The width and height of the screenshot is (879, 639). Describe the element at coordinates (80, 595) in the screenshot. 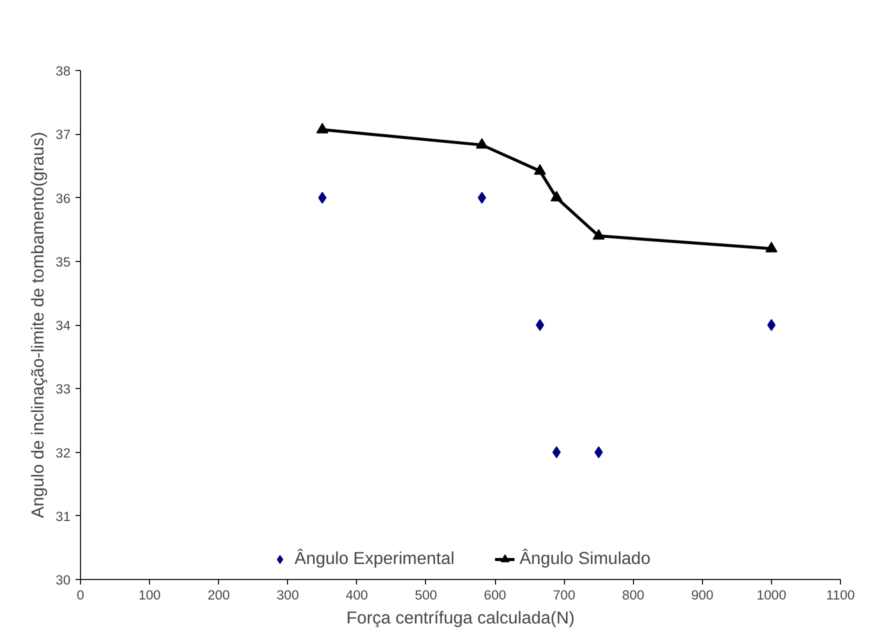

I see `x-tick-label: 0` at that location.